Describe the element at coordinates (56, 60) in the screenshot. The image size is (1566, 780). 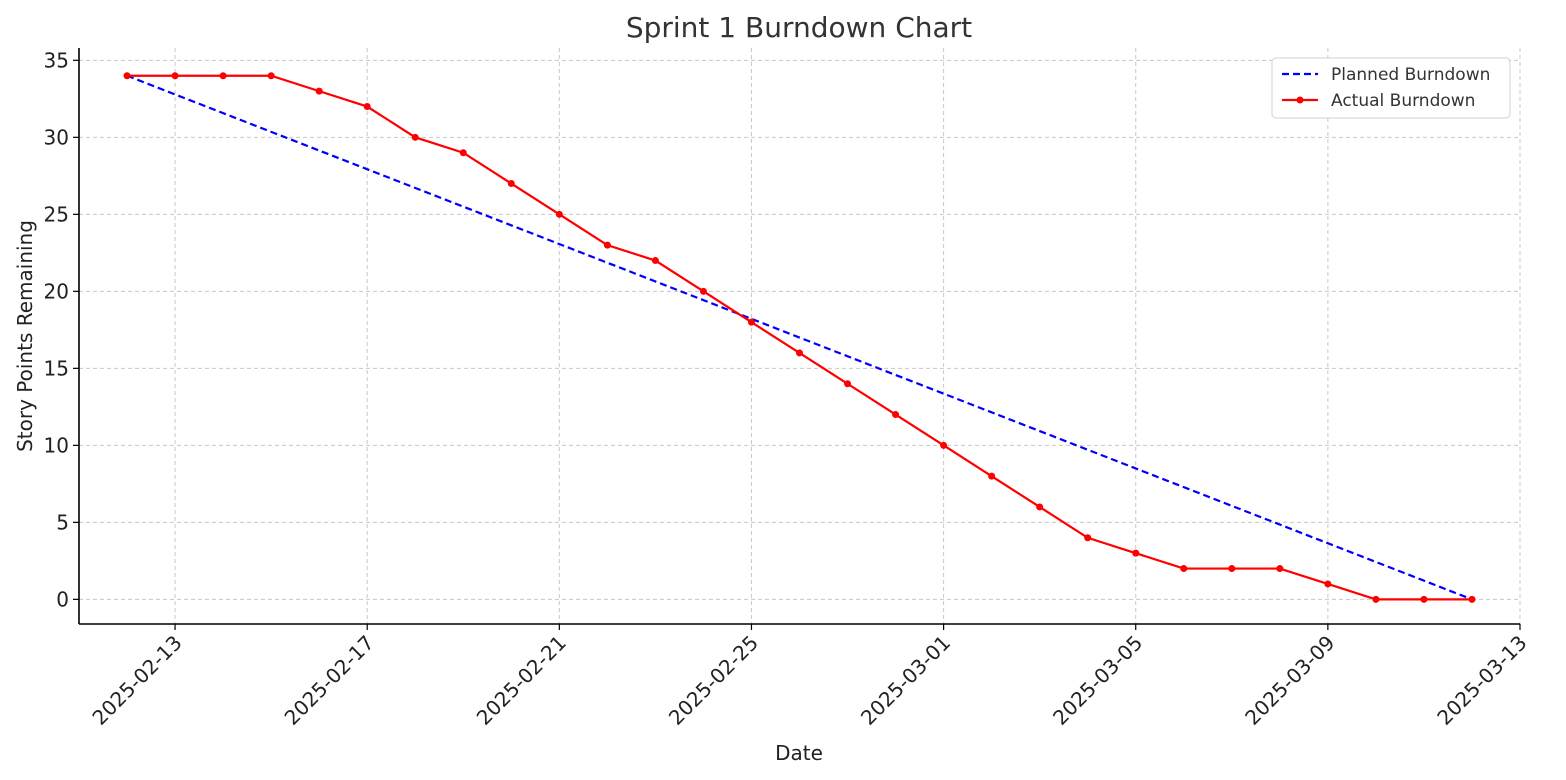
I see `y-tick-label: 35` at that location.